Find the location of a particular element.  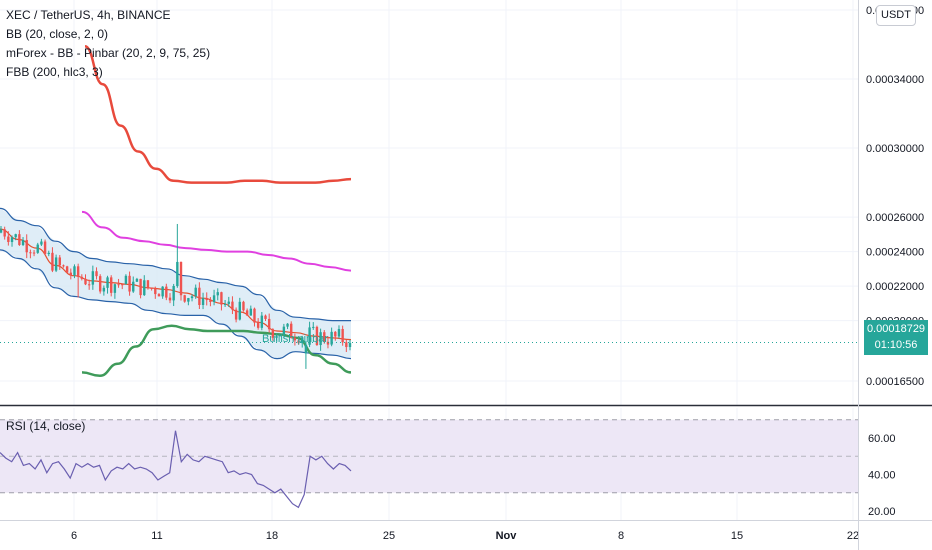

legend-fbb: FBB (200, hlc3, 3) is located at coordinates (54, 72).